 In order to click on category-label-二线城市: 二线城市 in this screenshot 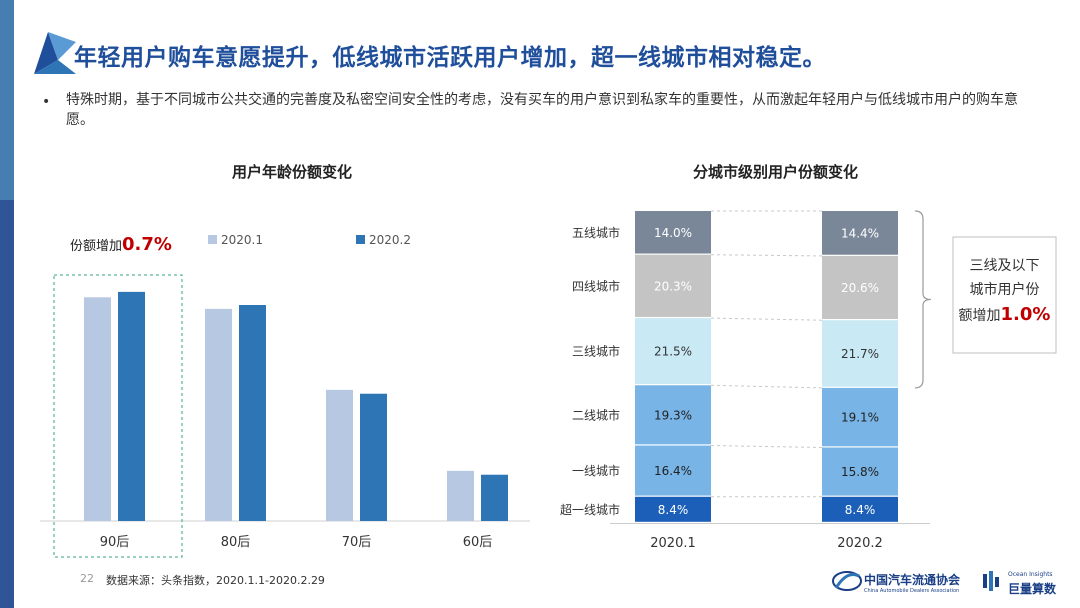, I will do `click(596, 414)`.